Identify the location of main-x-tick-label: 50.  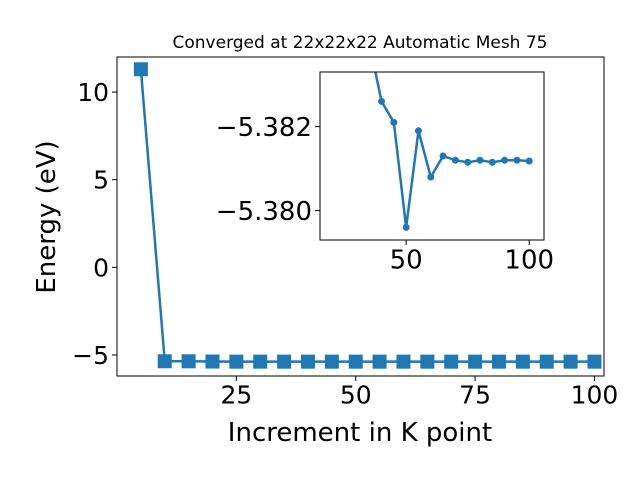
(356, 395).